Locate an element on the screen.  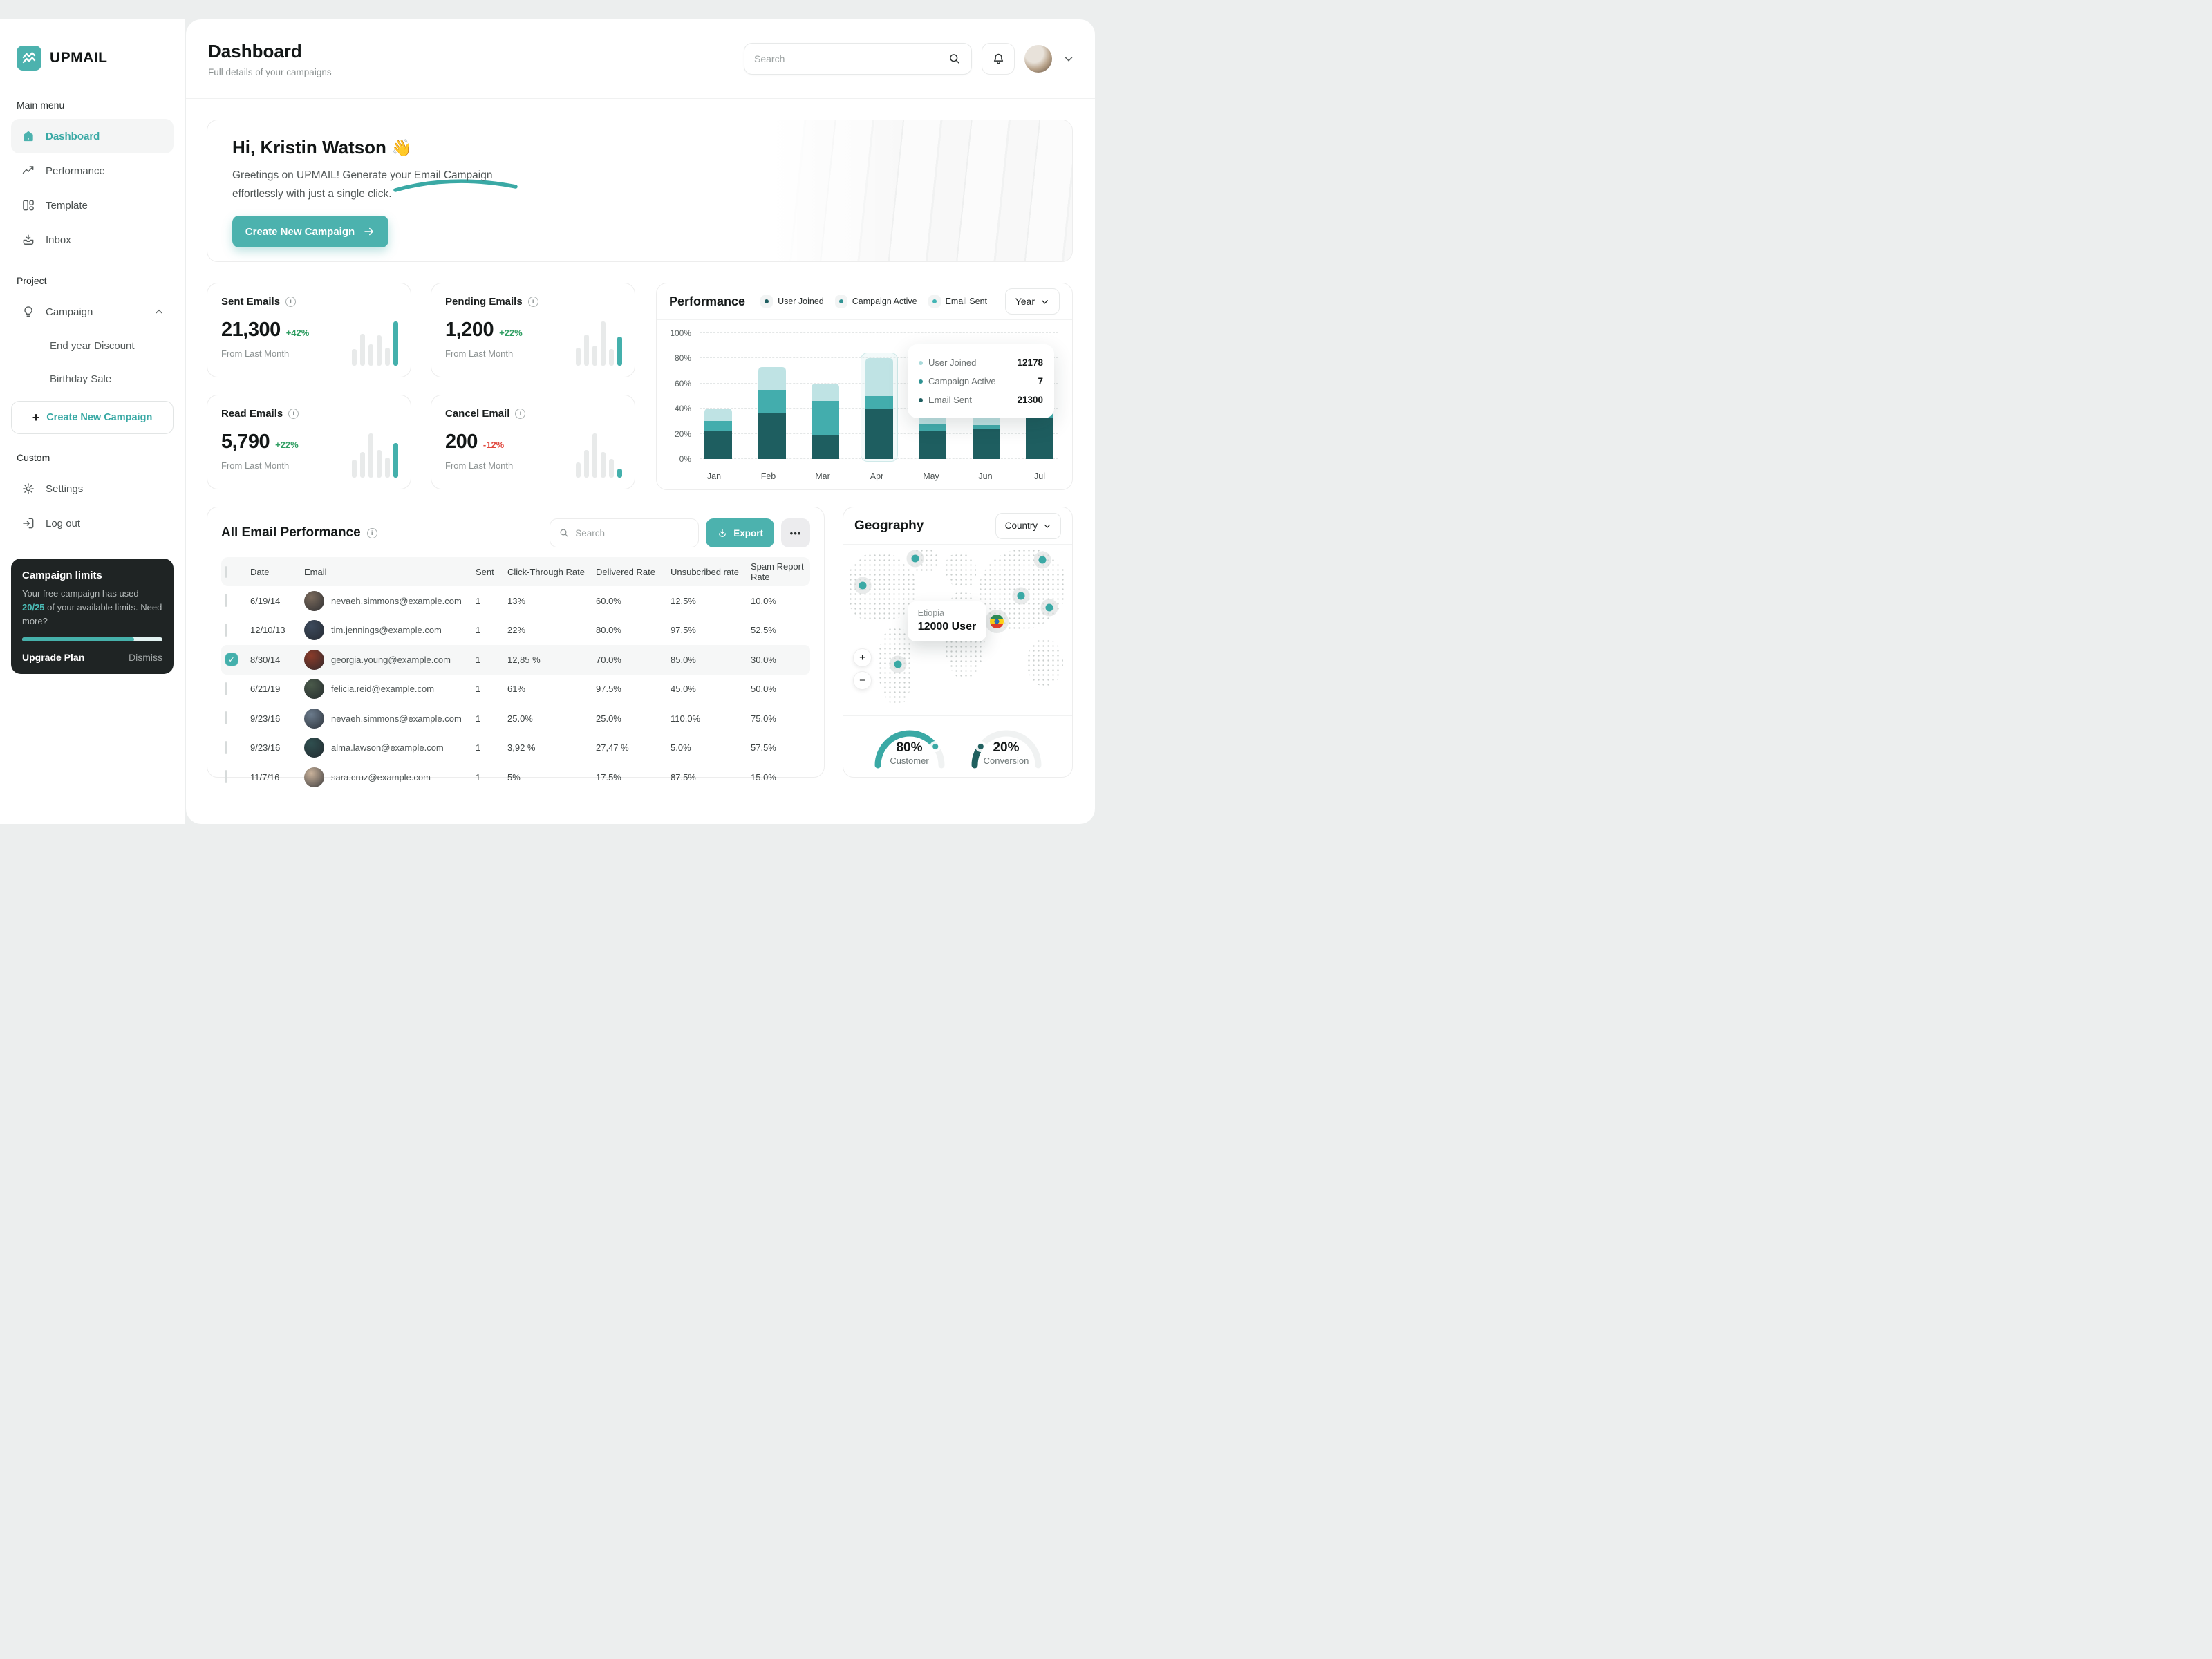
bar-jan is located at coordinates (718, 396).